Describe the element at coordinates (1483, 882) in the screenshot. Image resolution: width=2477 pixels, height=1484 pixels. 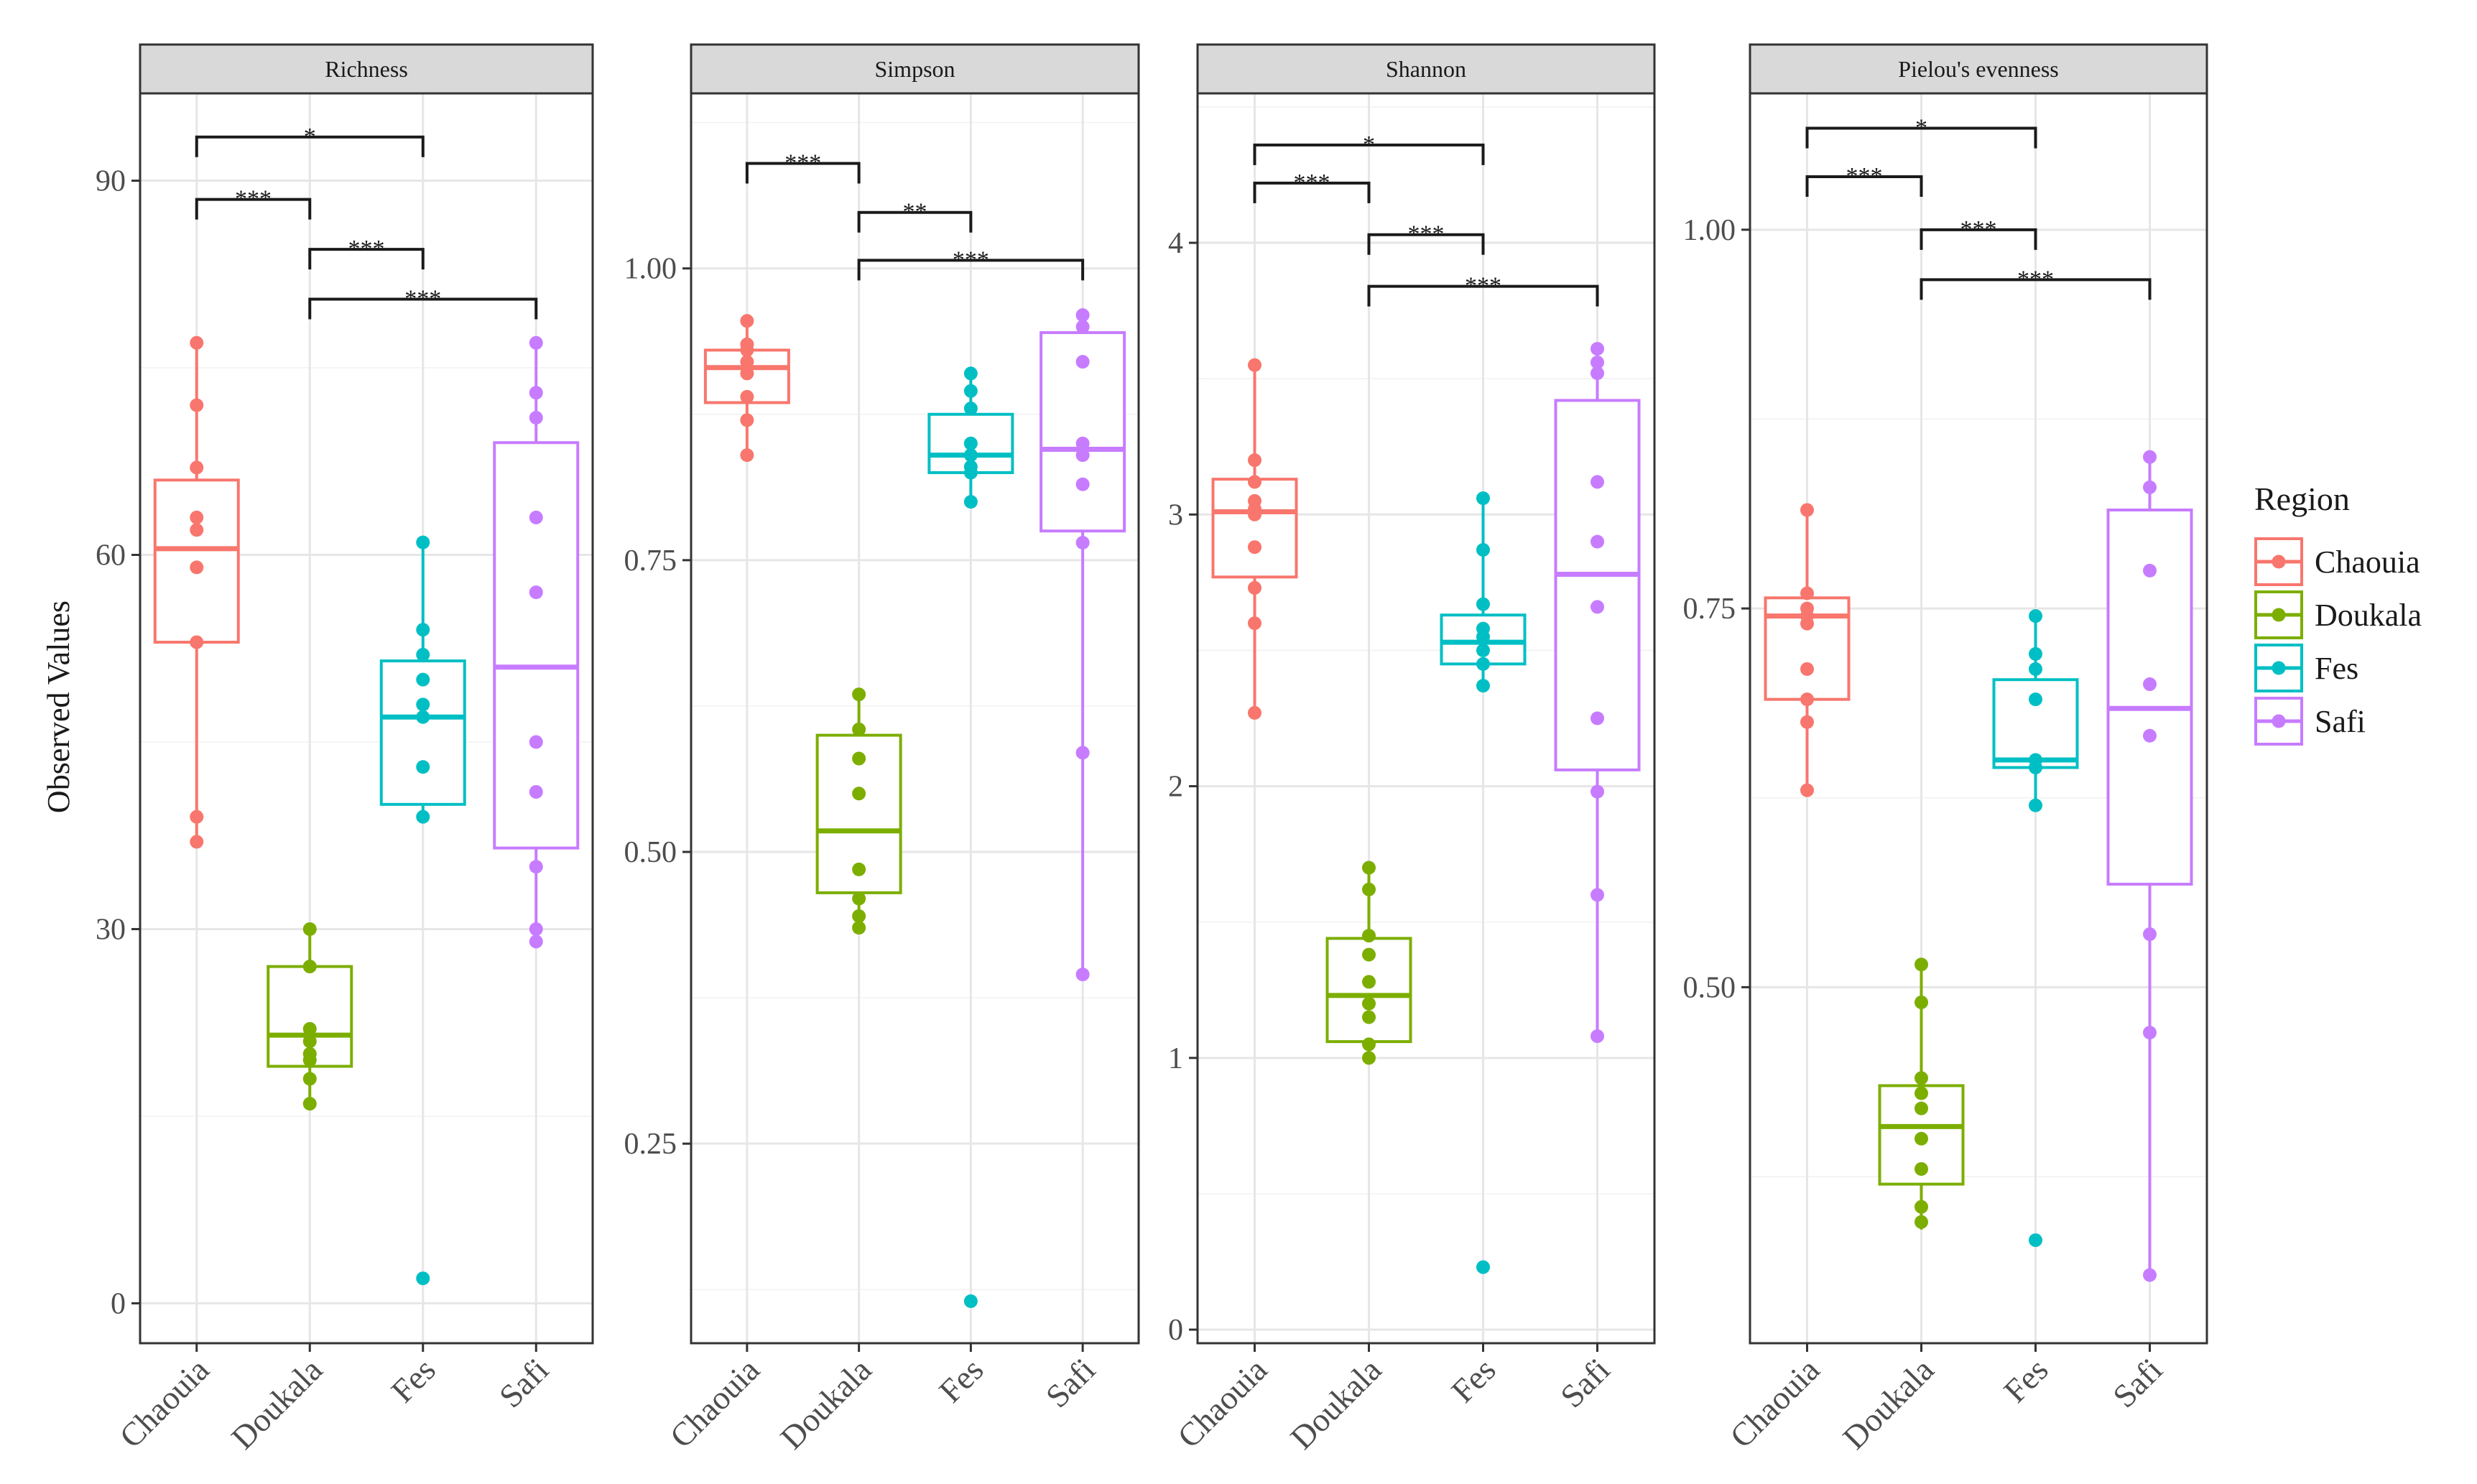
I see `group-fes` at that location.